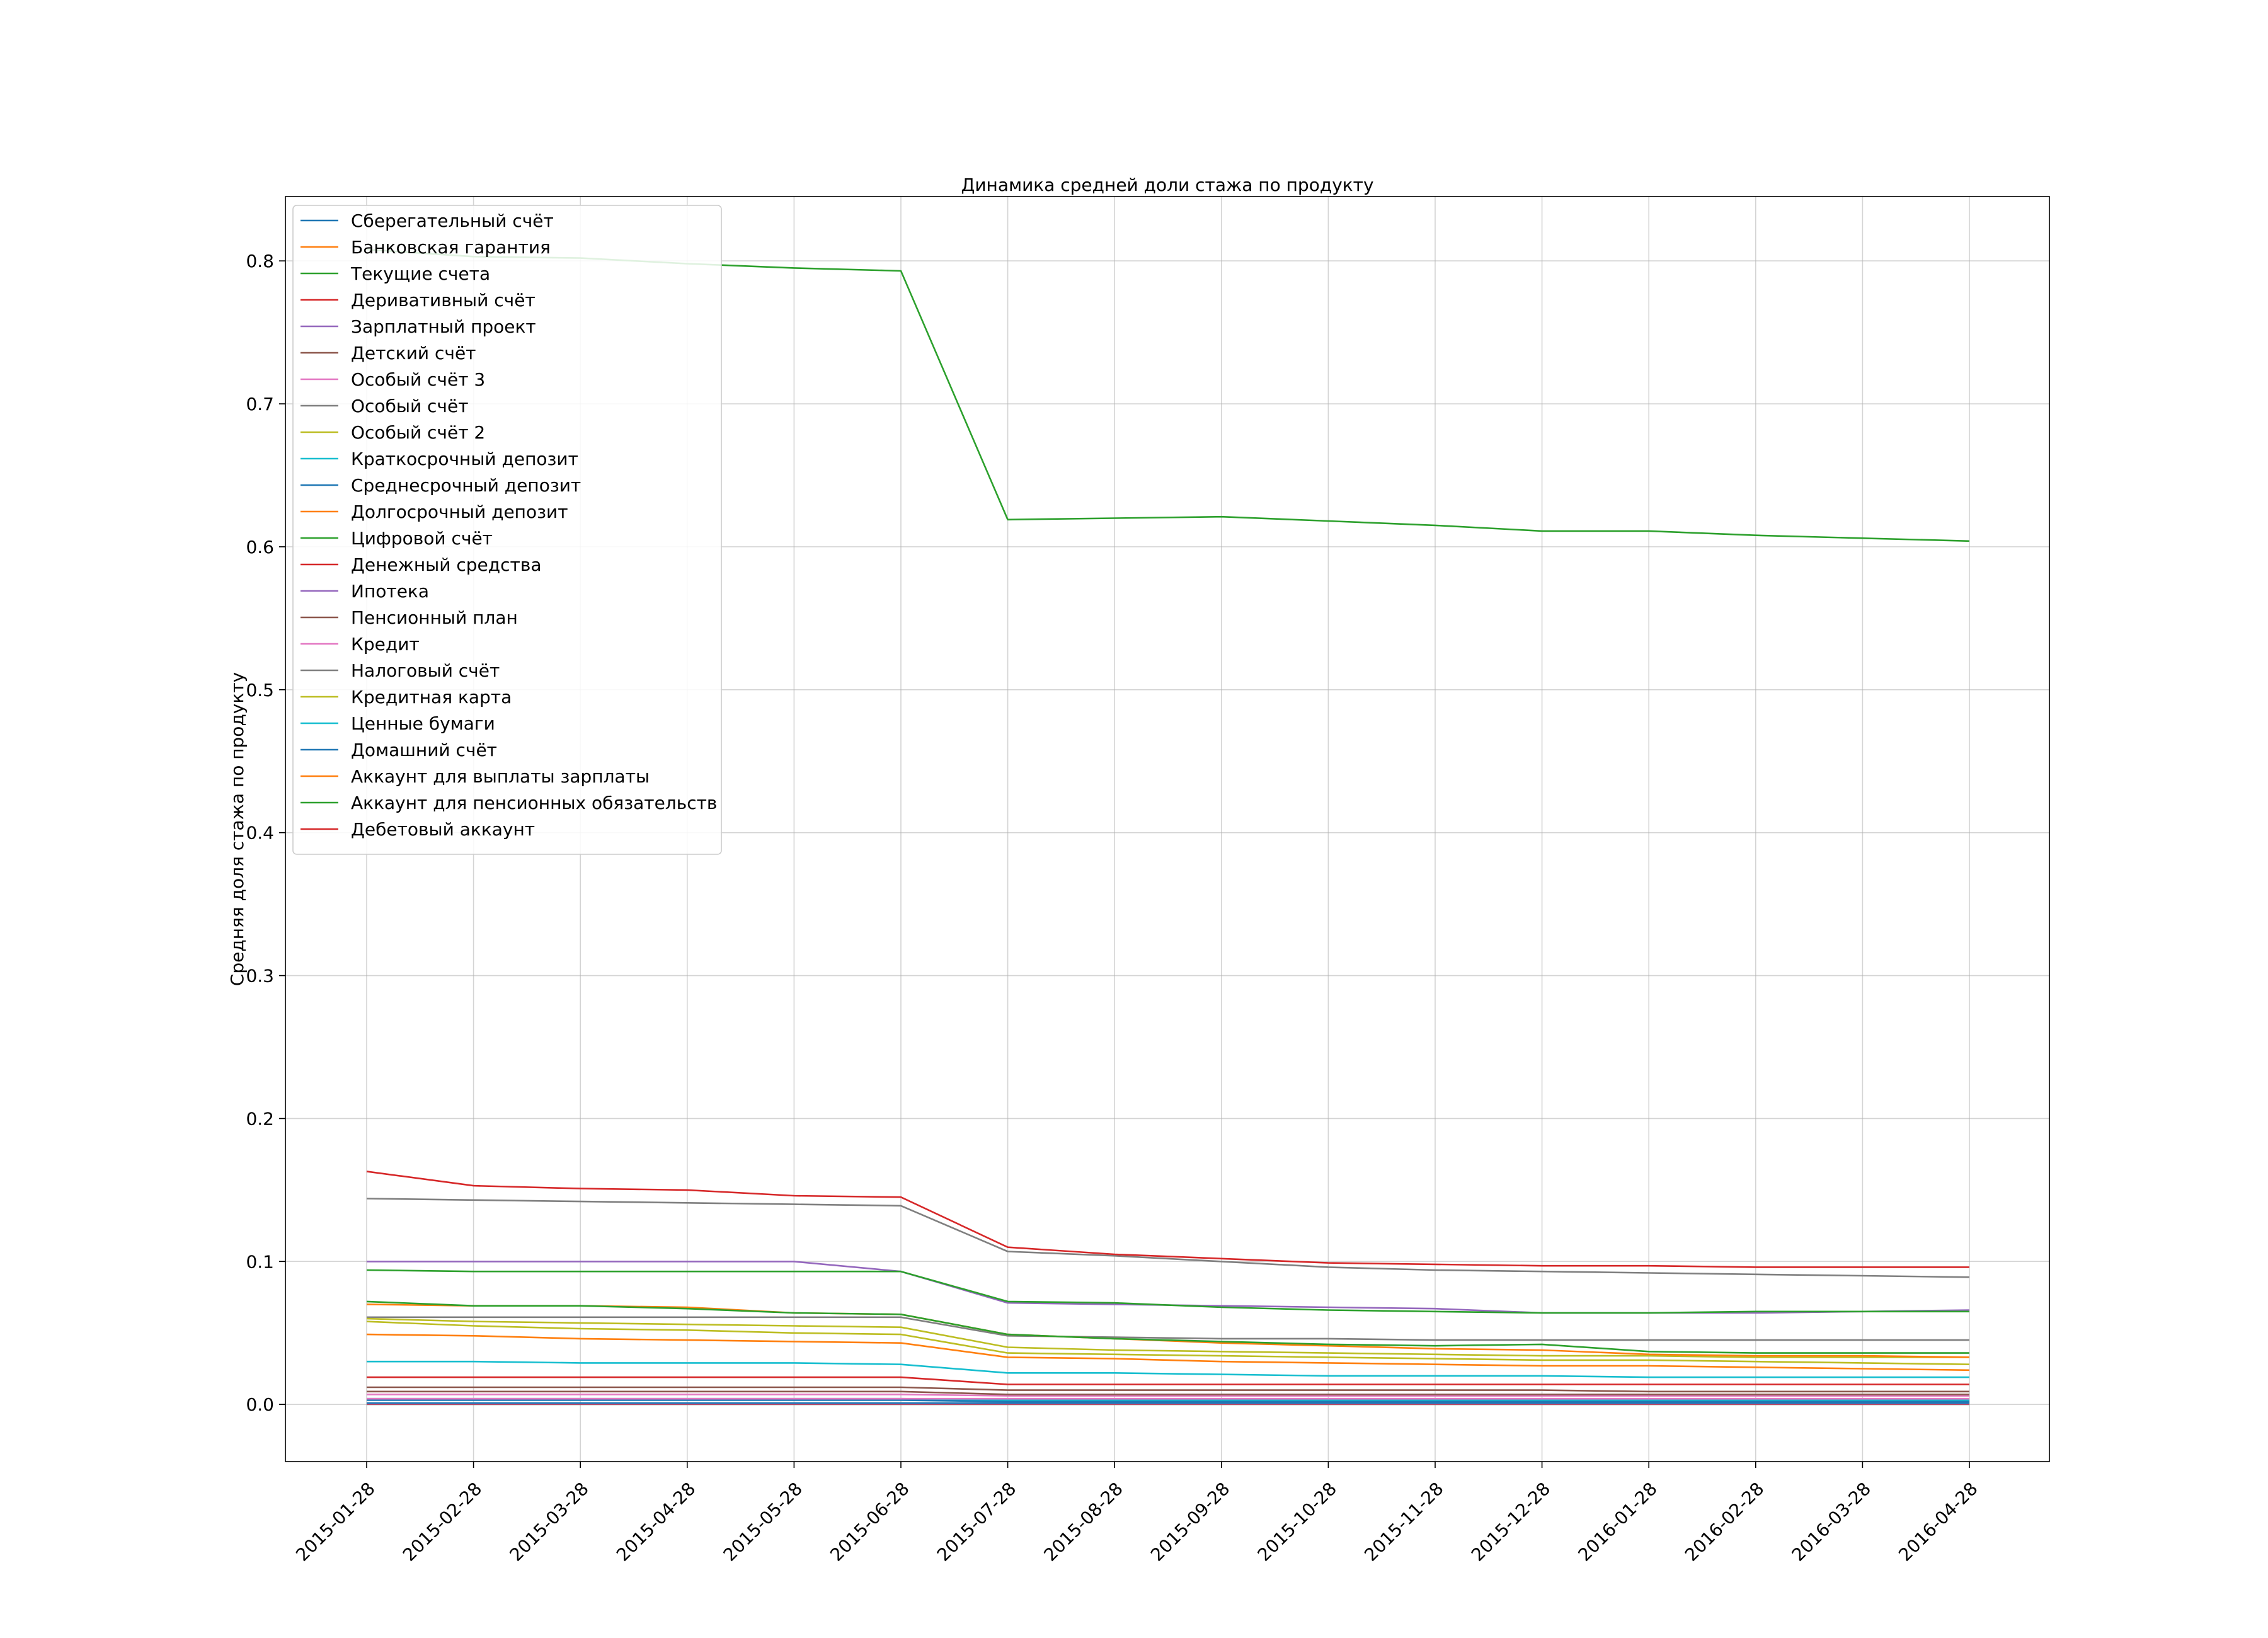 The image size is (2268, 1638). Describe the element at coordinates (422, 538) in the screenshot. I see `legend-entry: Цифровой счёт` at that location.